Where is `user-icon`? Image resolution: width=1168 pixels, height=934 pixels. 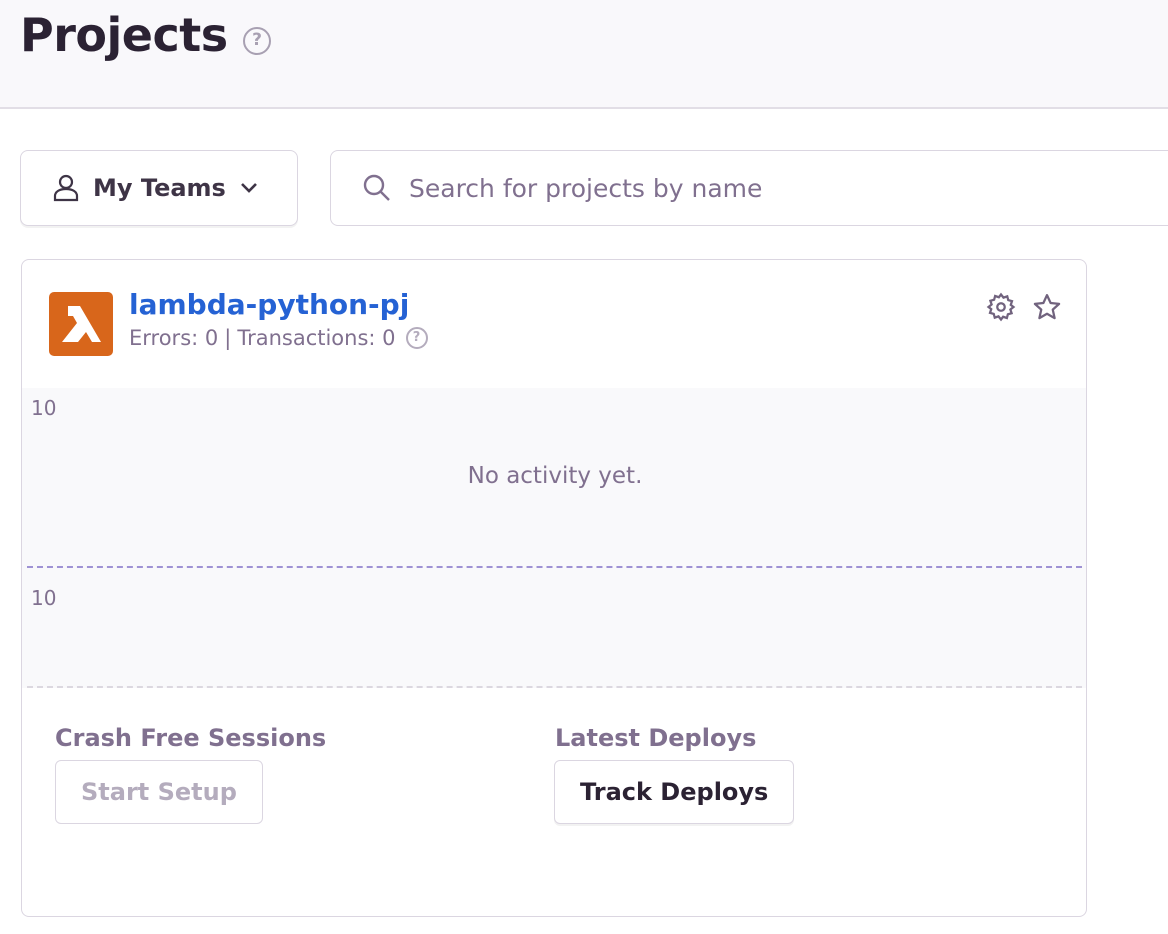
user-icon is located at coordinates (66, 188).